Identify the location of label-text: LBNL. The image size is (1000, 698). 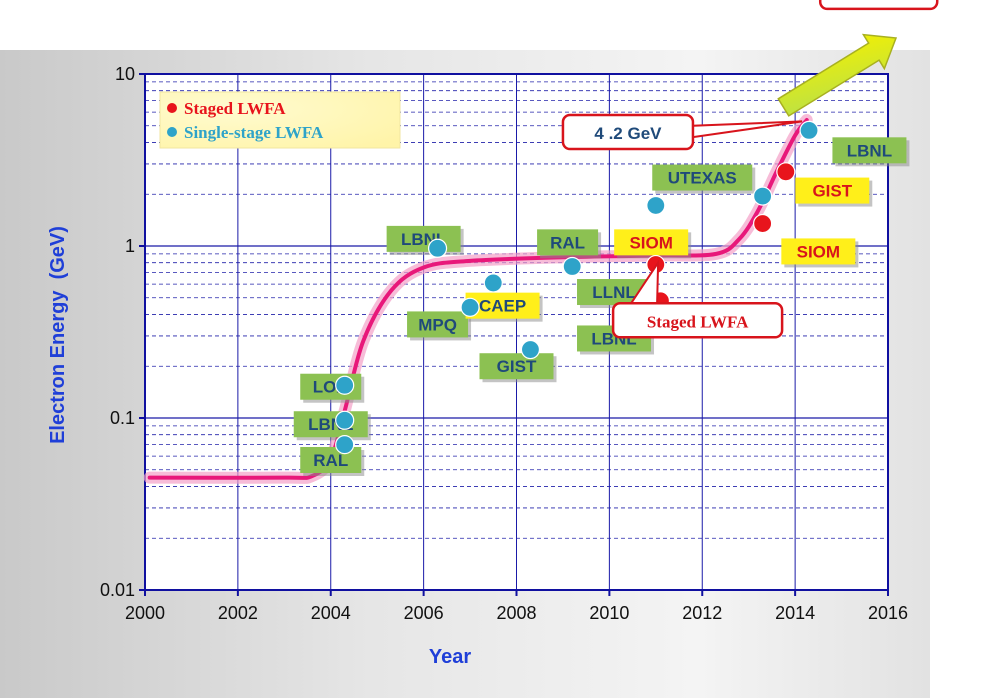
(869, 150).